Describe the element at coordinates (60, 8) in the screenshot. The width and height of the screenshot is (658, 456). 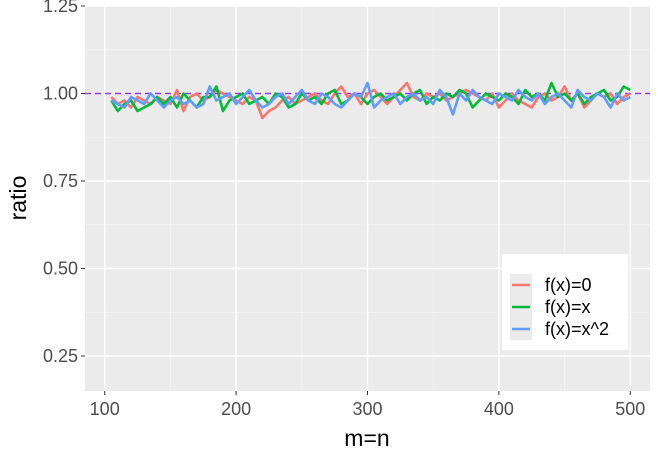
I see `y-tick-label: 1.25` at that location.